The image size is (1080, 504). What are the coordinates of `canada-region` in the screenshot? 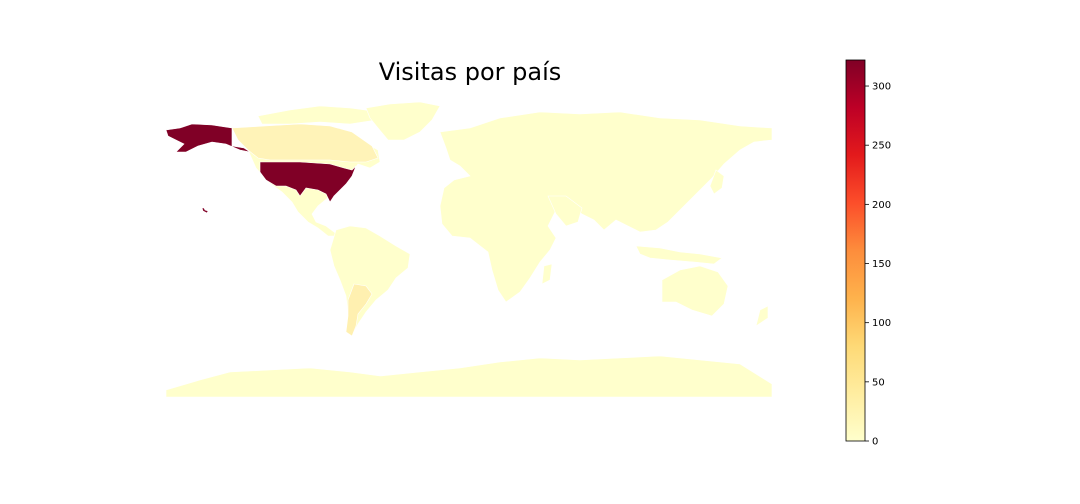 It's located at (305, 143).